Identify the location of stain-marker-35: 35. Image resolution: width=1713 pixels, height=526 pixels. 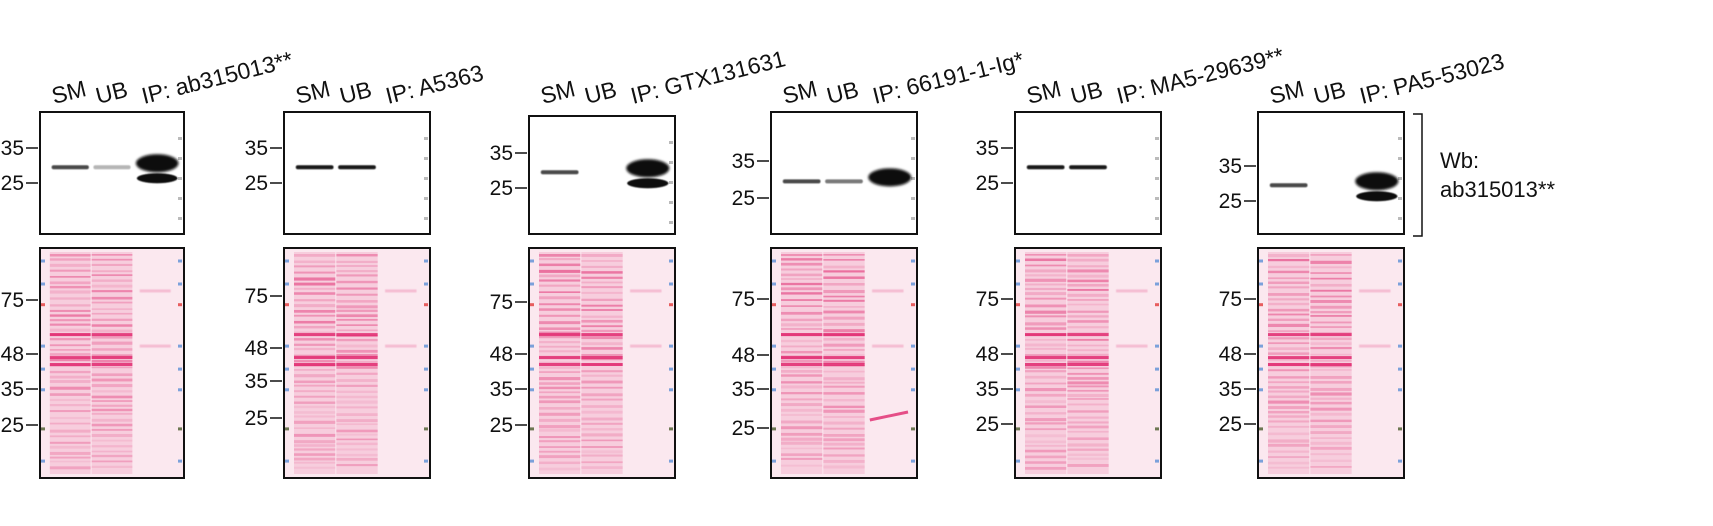
(12, 389).